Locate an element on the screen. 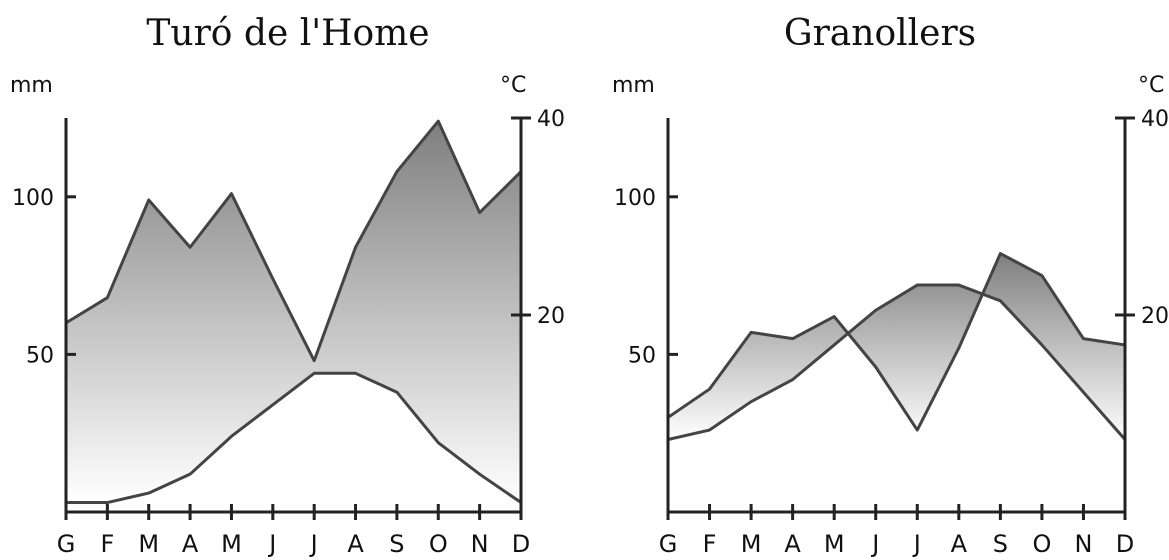 The image size is (1169, 560). shaded-area is located at coordinates (896, 346).